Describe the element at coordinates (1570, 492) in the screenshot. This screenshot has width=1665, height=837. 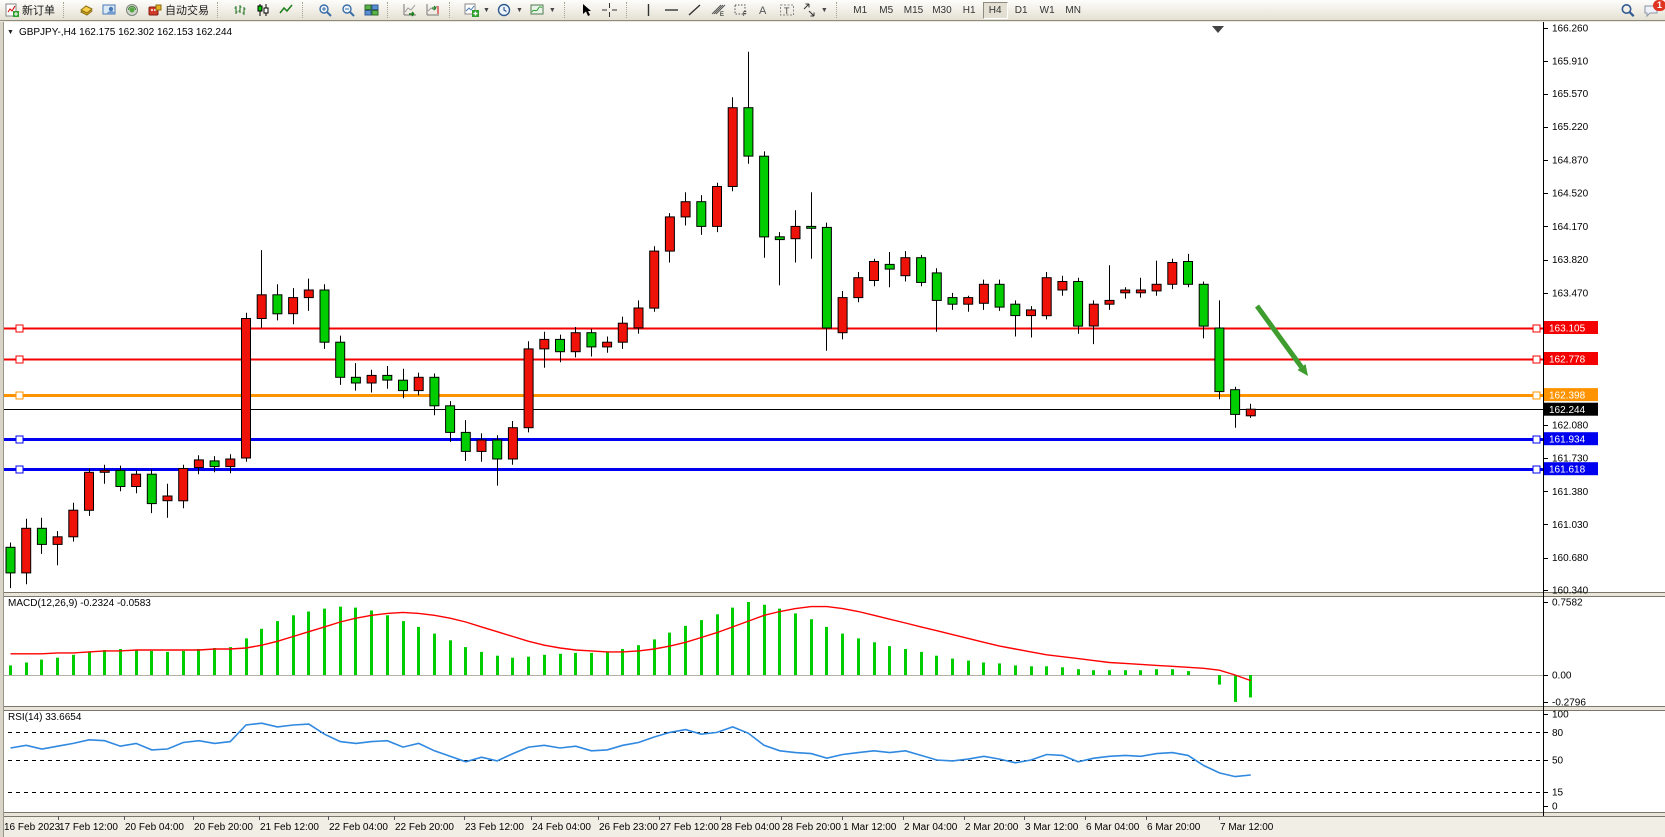
I see `price-tick-label: 161.380` at that location.